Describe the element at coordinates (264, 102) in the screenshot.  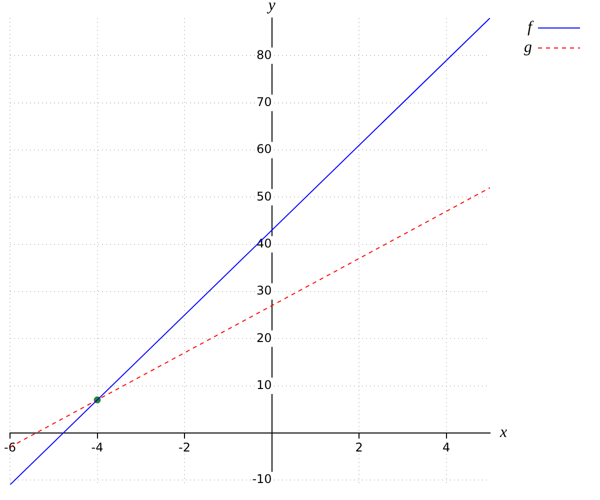
I see `y-tick-label: 70` at that location.